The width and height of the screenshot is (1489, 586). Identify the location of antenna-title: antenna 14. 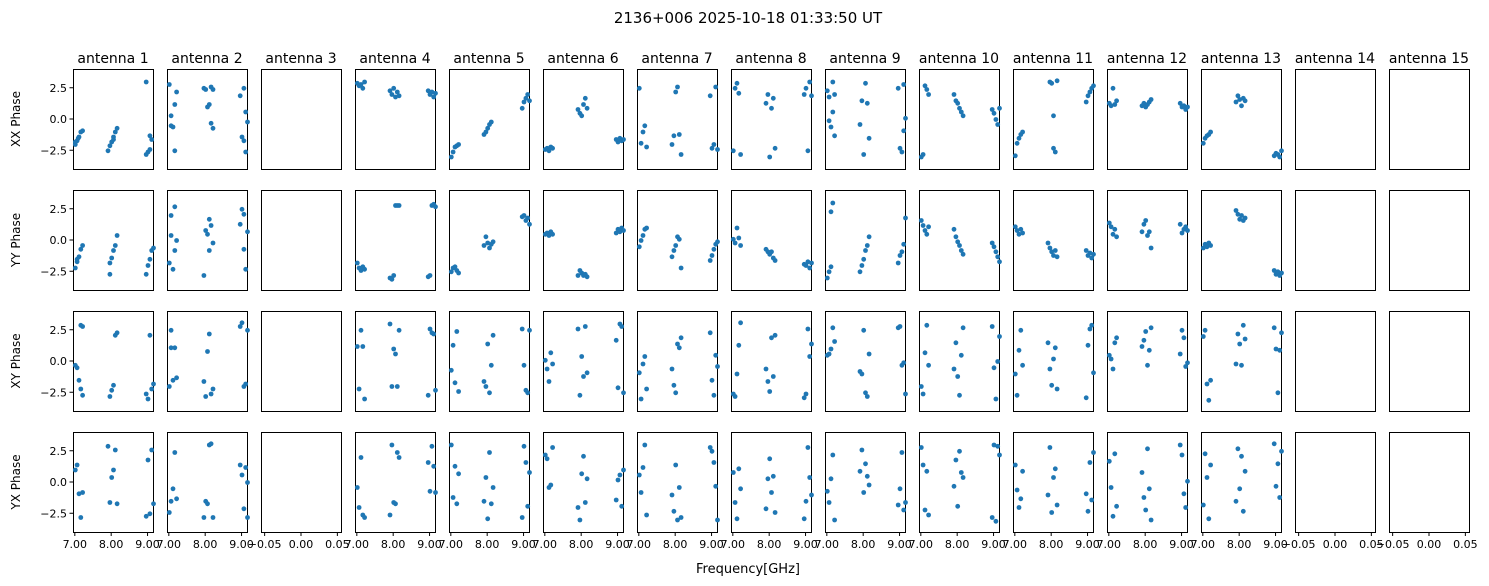
(1335, 59).